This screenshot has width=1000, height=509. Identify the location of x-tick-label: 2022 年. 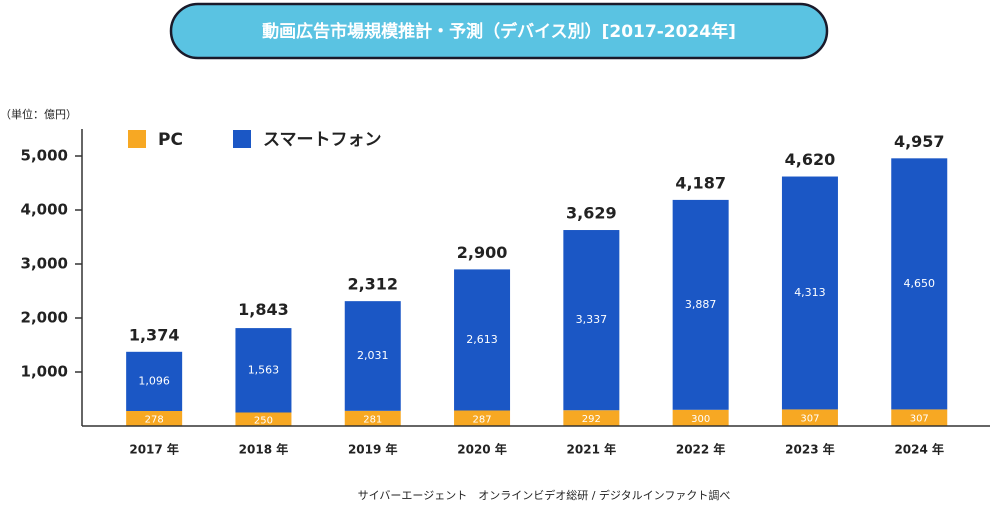
(701, 449).